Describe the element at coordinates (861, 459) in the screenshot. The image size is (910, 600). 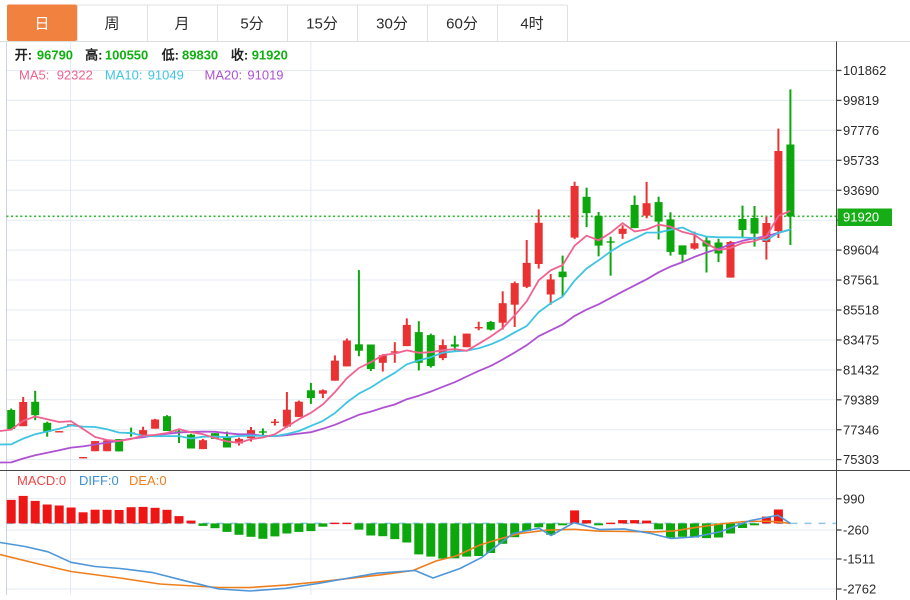
I see `svg-text: 75303` at that location.